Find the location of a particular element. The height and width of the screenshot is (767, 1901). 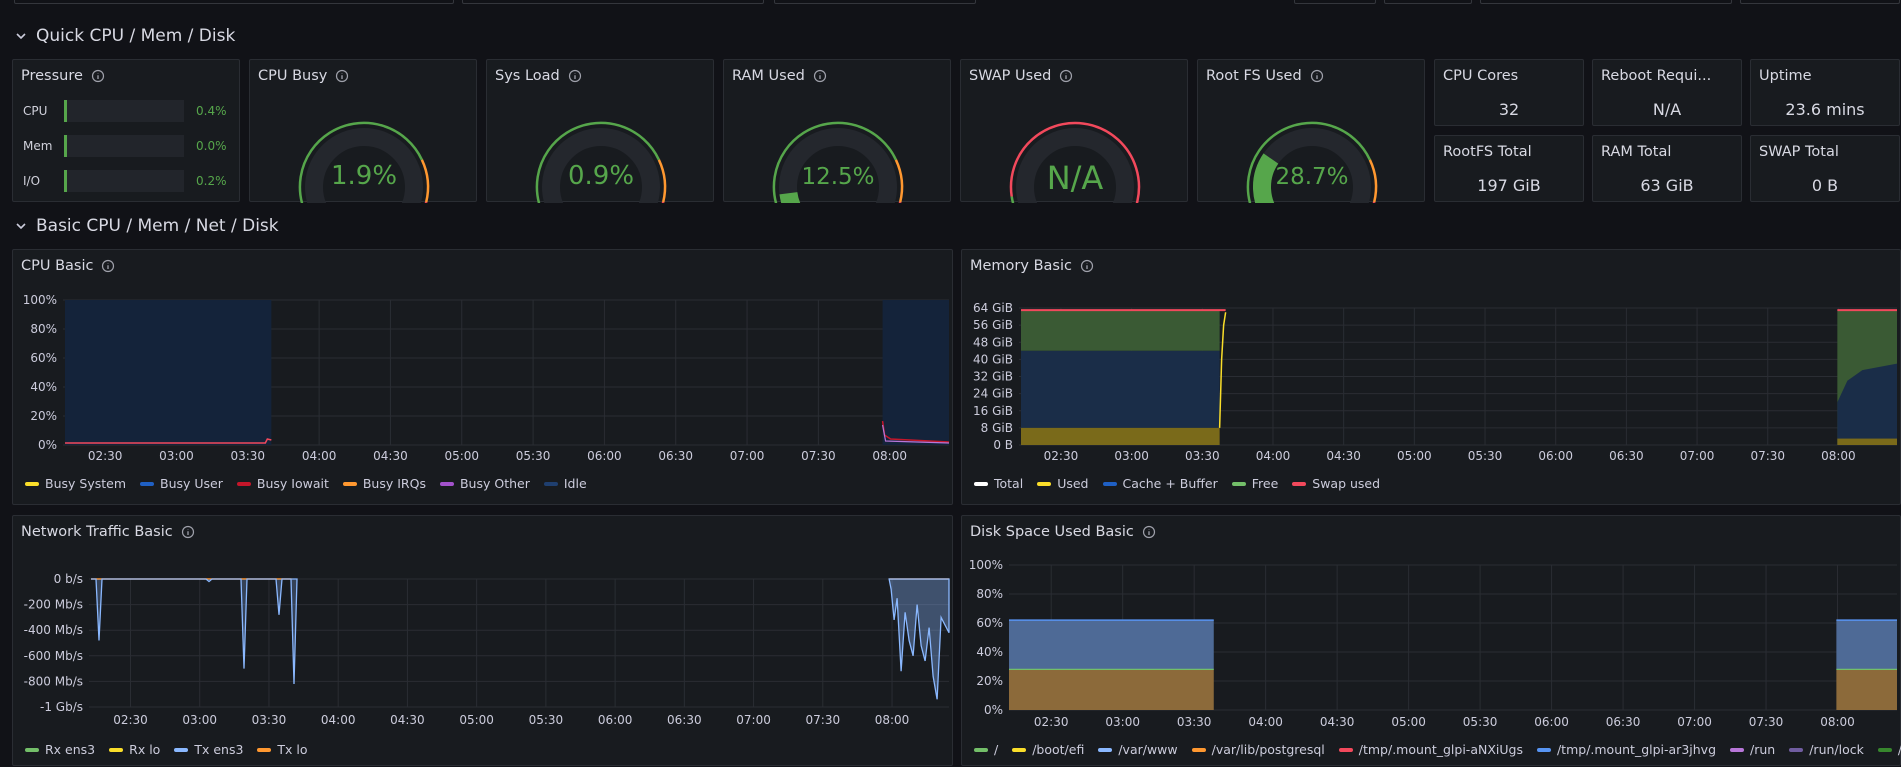

panel-title-text: SWAP Total is located at coordinates (1799, 152).